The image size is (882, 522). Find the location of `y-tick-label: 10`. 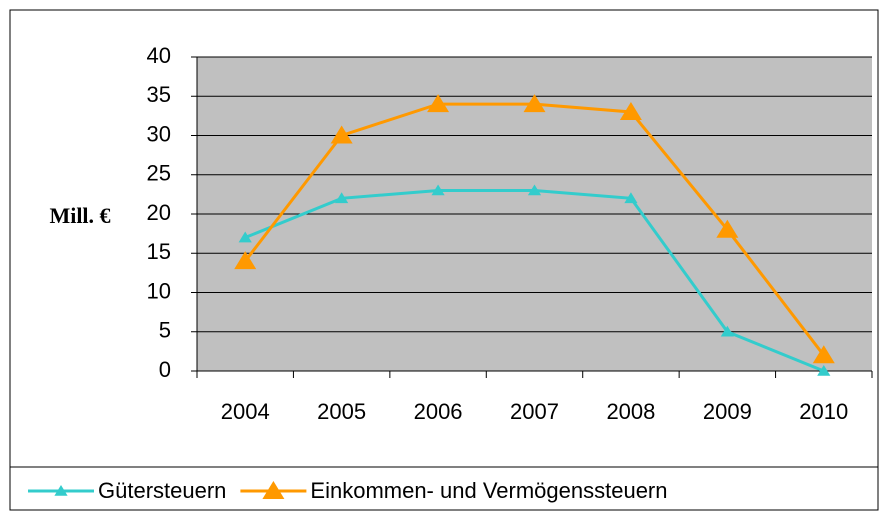

y-tick-label: 10 is located at coordinates (159, 290).